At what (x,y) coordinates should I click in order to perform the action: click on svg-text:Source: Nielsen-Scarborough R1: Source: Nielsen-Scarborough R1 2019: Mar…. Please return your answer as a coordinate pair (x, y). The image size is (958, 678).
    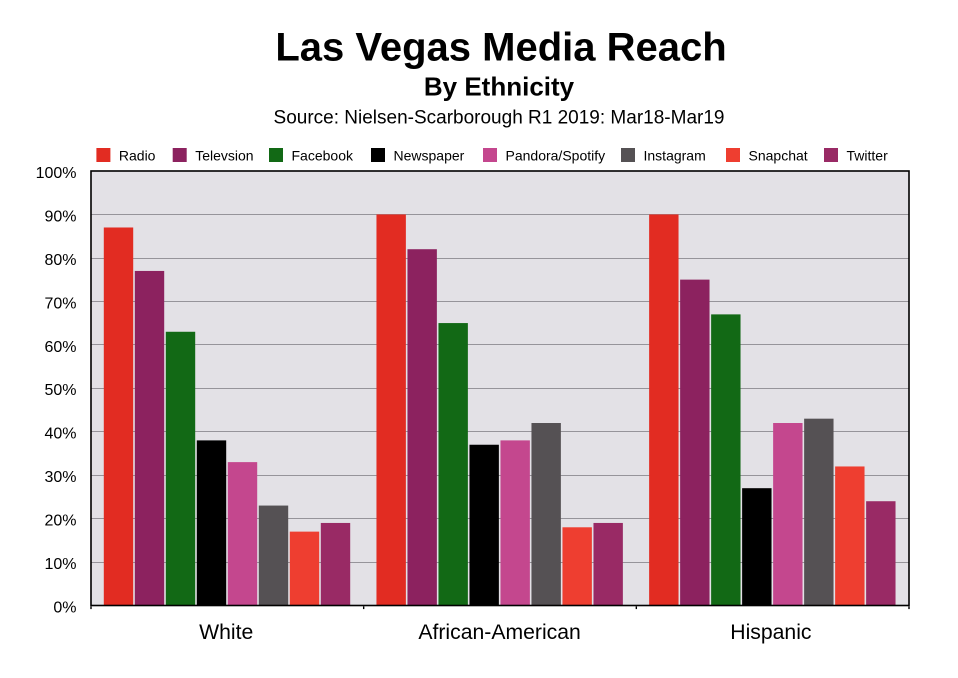
    Looking at the image, I should click on (499, 118).